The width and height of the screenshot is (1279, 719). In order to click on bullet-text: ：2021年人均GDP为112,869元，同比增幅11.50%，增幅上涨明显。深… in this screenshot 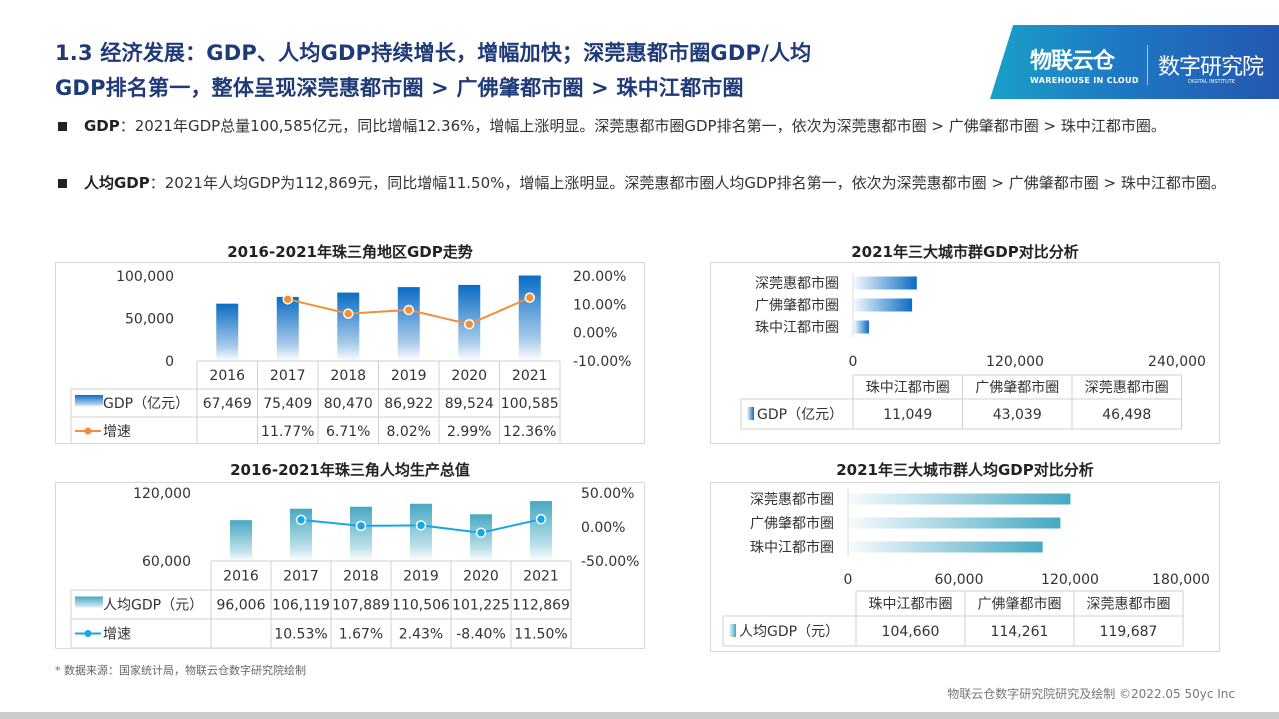, I will do `click(687, 183)`.